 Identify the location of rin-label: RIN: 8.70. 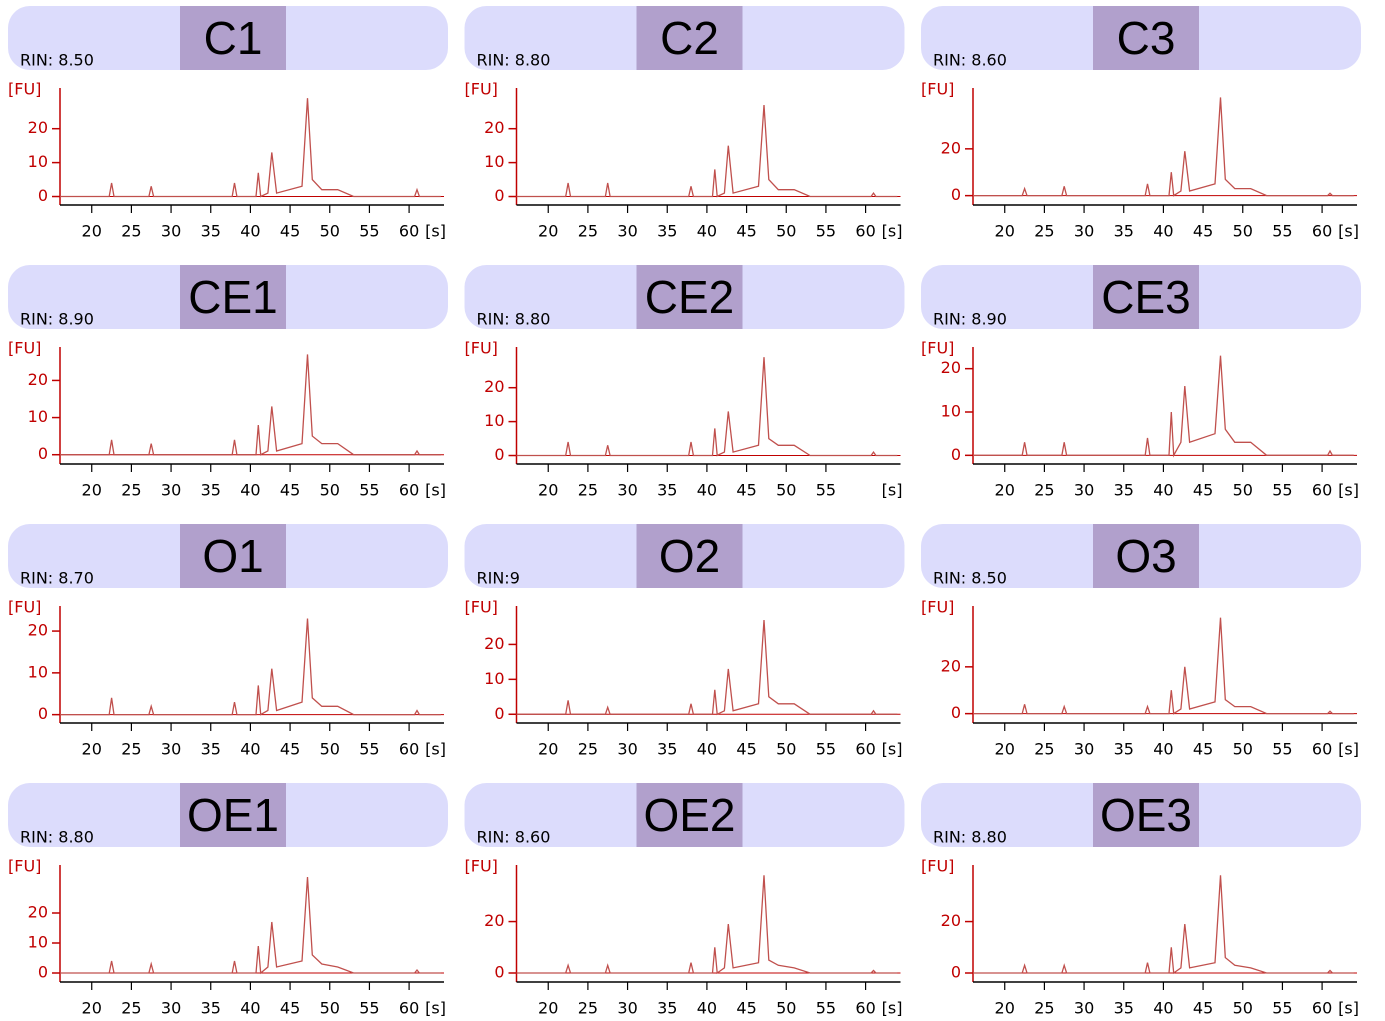
(57, 578).